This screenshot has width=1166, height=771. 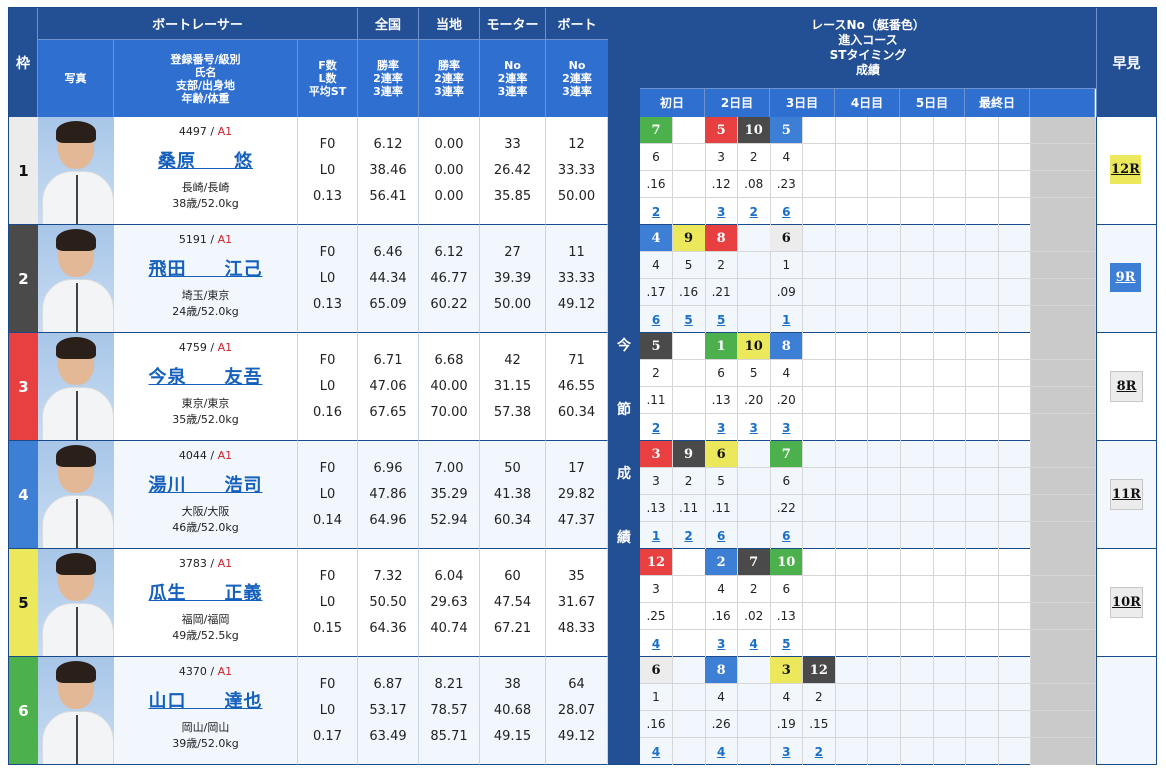 I want to click on st-timing: .15, so click(x=819, y=724).